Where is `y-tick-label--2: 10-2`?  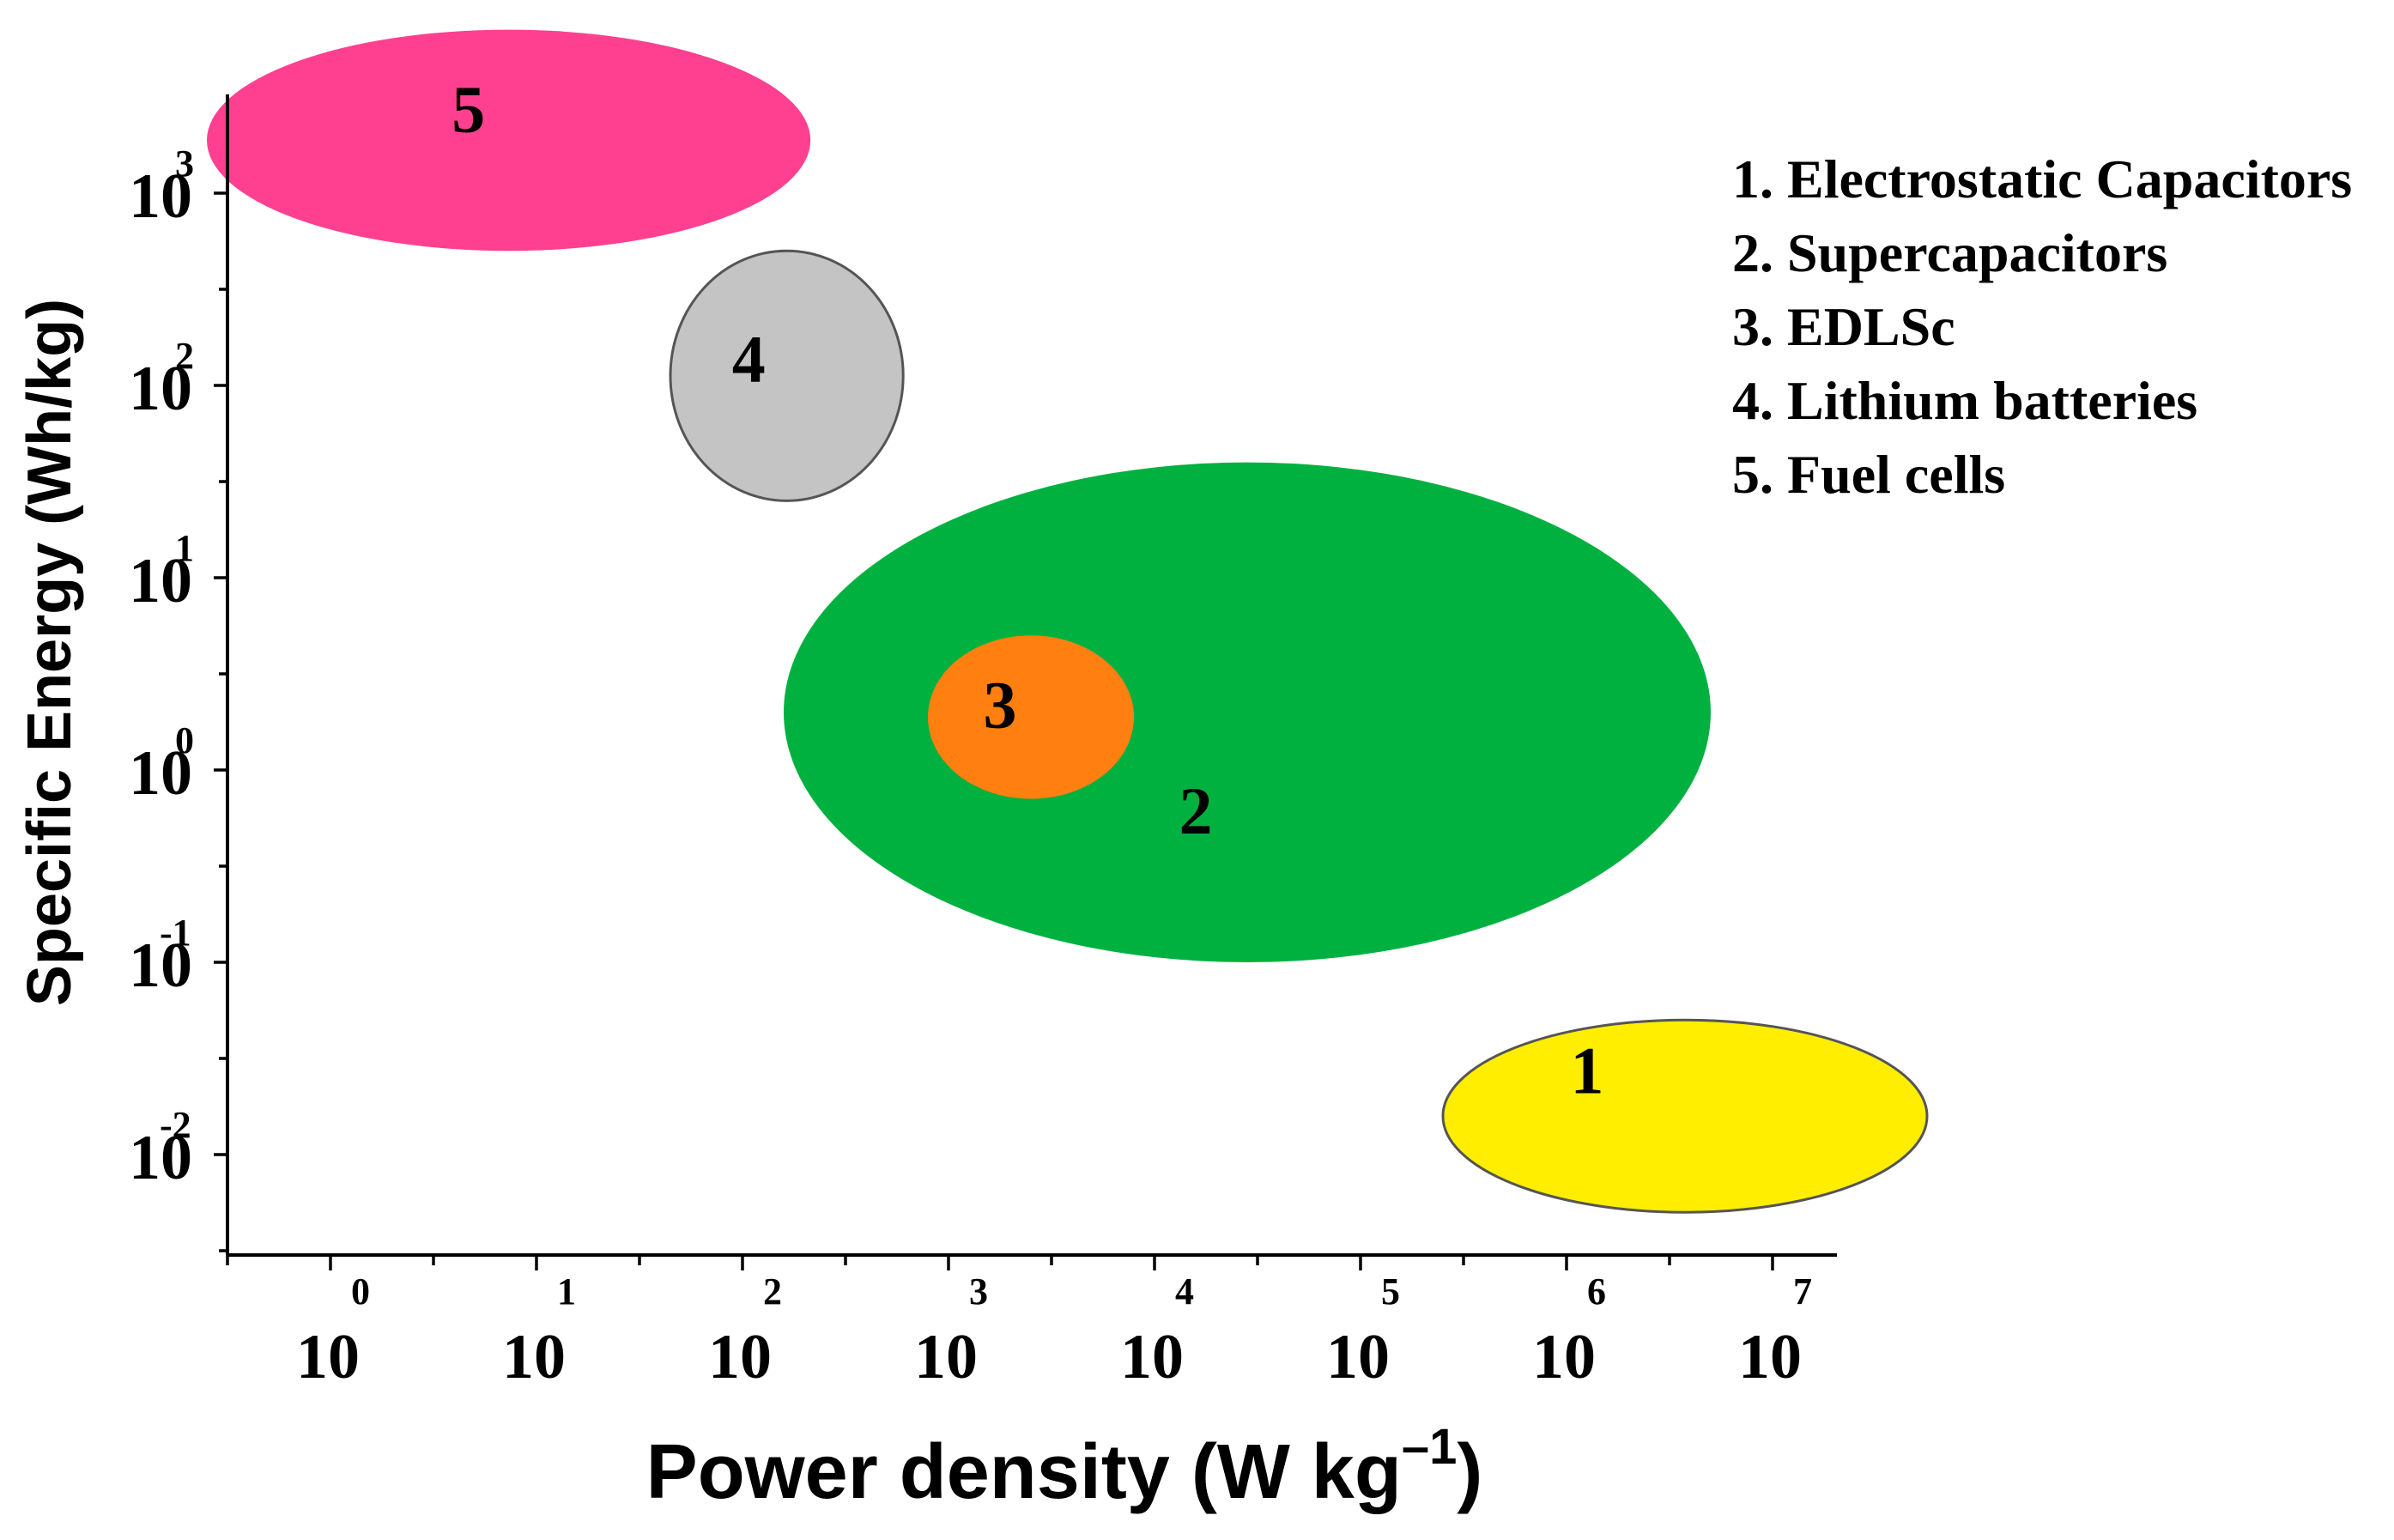 y-tick-label--2: 10-2 is located at coordinates (160, 1148).